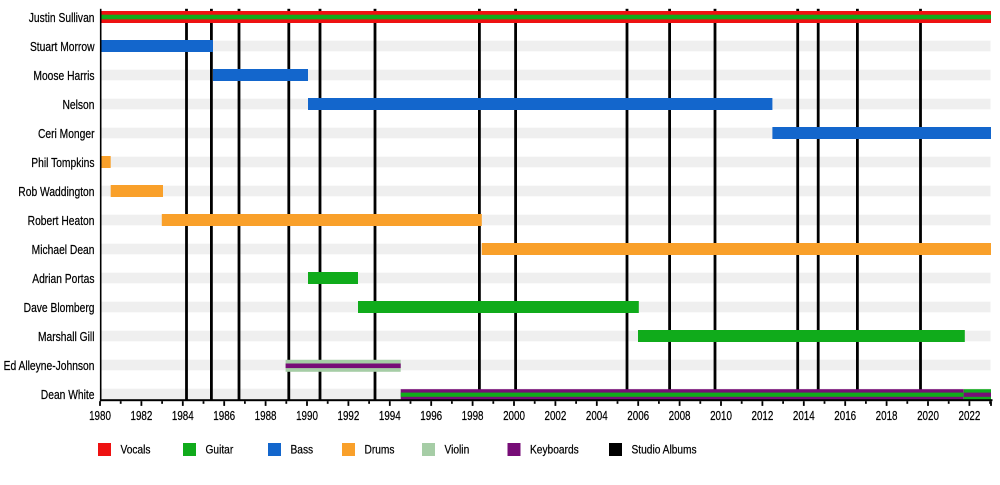  I want to click on svg-text: 1994, so click(390, 416).